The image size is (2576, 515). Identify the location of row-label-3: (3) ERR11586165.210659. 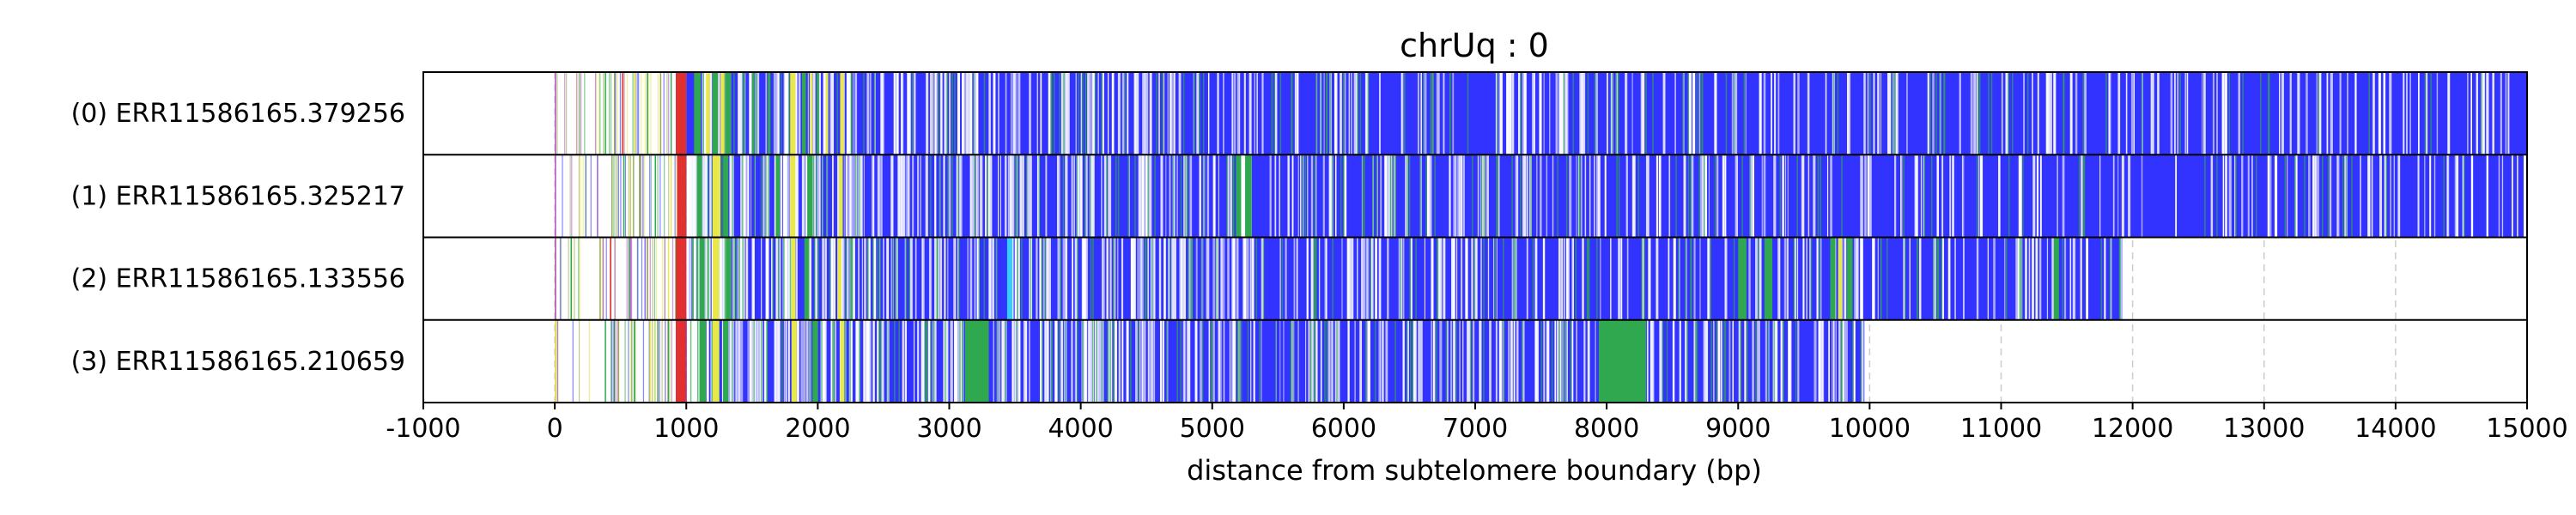
(238, 362).